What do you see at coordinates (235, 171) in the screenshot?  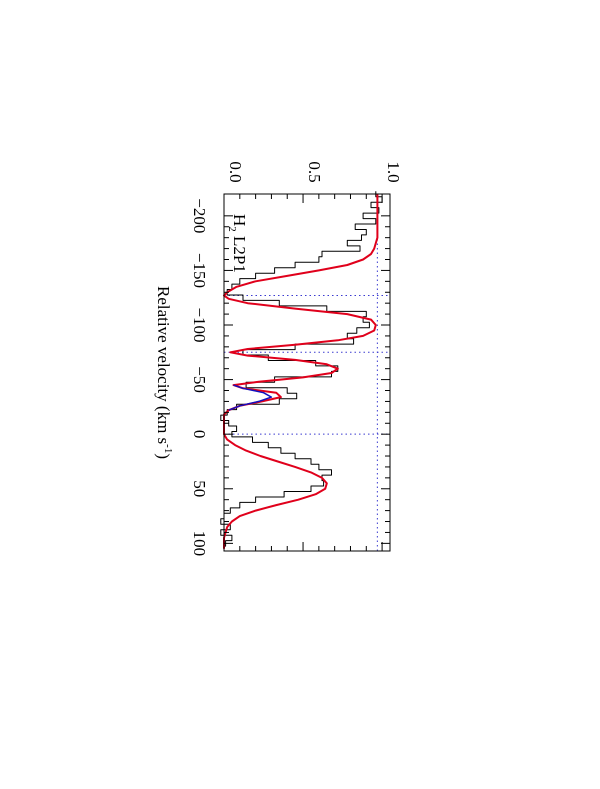 I see `y-tick-label: 0.0` at bounding box center [235, 171].